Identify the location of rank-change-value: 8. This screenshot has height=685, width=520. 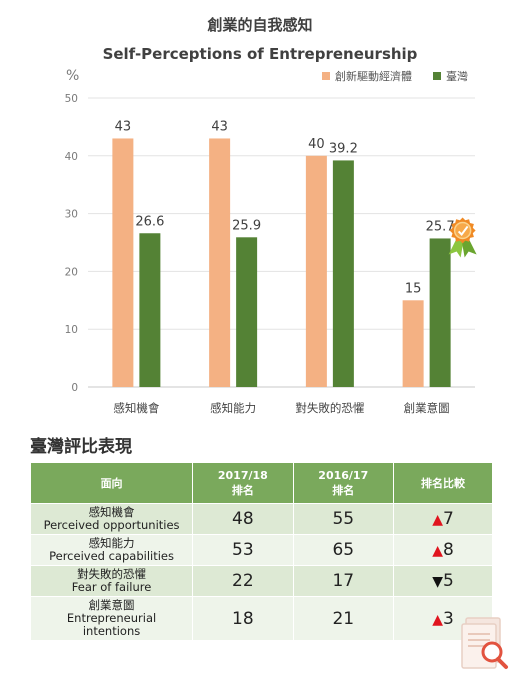
(448, 550).